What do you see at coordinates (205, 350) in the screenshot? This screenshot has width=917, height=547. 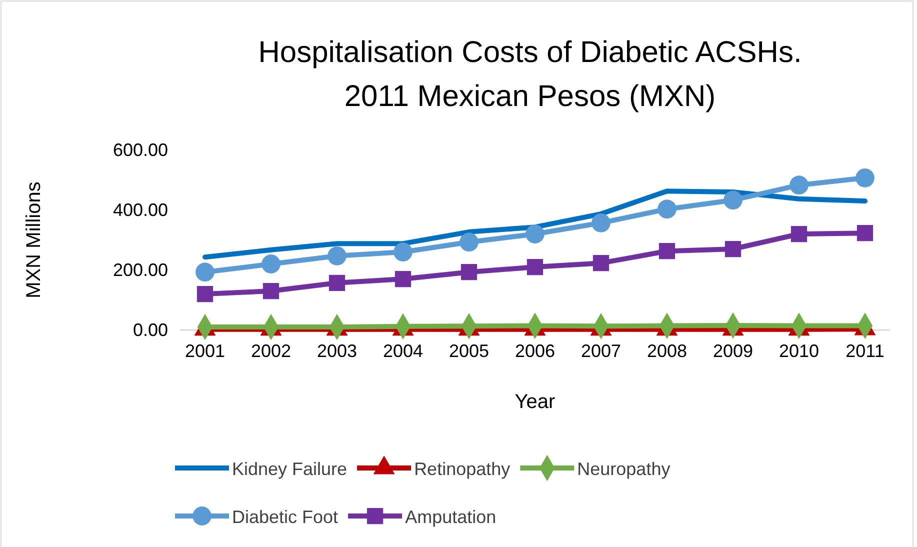 I see `x-tick-label: 2001` at bounding box center [205, 350].